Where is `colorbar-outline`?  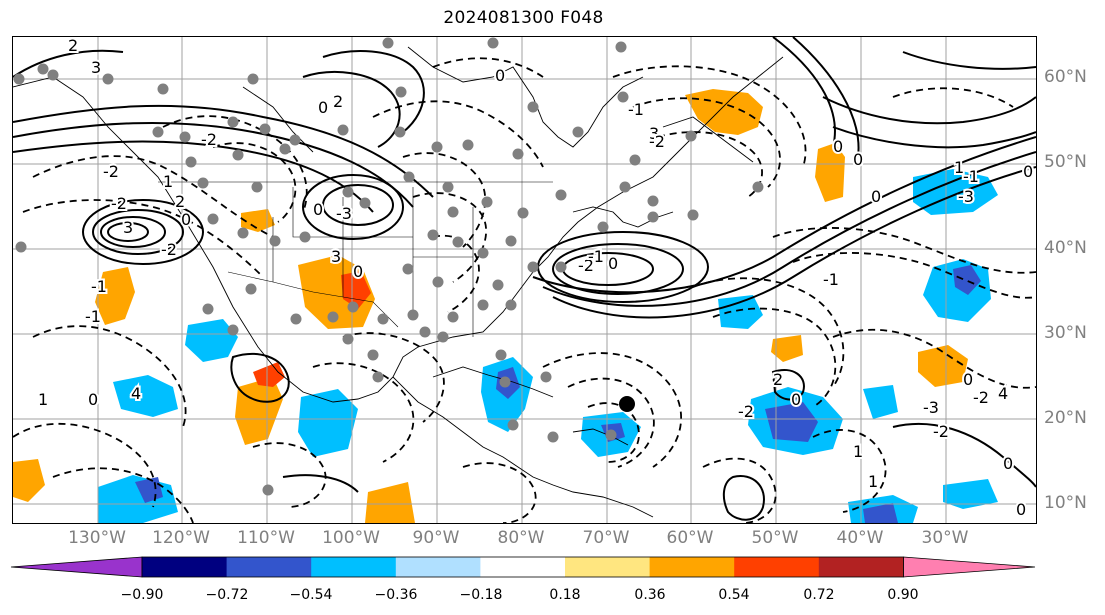 colorbar-outline is located at coordinates (522, 567).